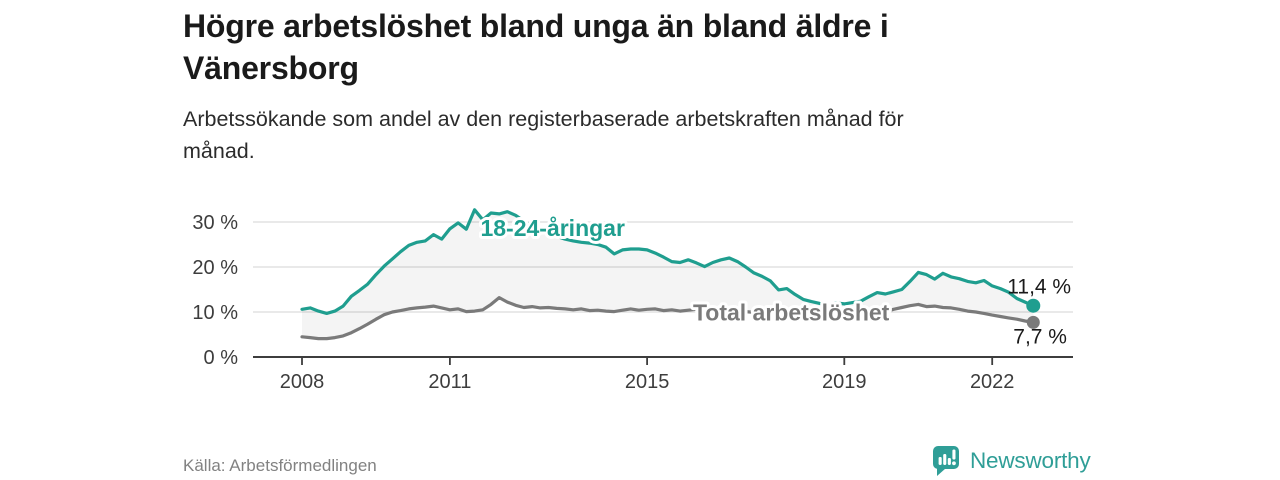 The image size is (1280, 480). I want to click on page-subtitle-line-2: månad., so click(219, 151).